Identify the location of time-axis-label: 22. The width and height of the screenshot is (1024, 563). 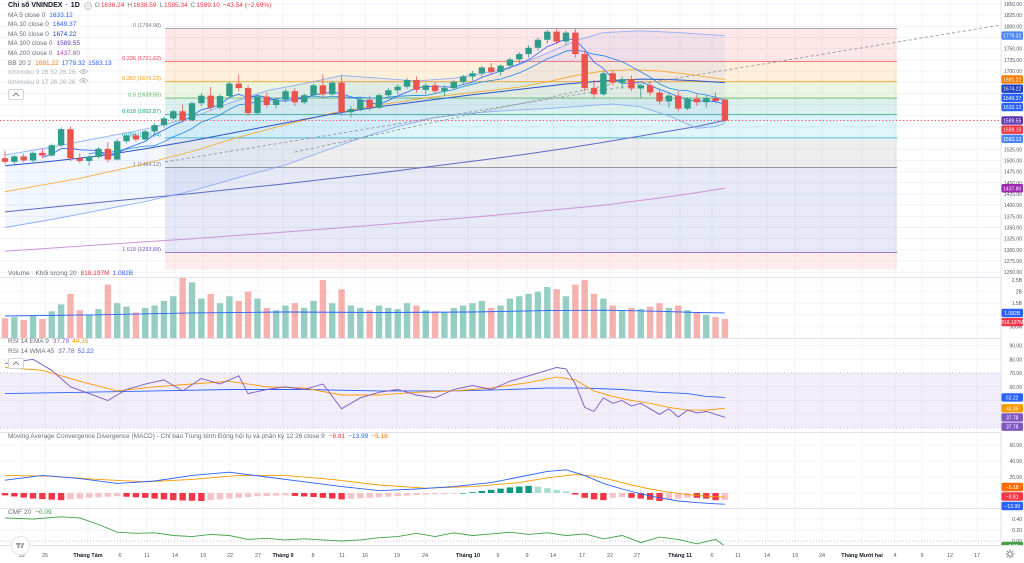
(22, 556).